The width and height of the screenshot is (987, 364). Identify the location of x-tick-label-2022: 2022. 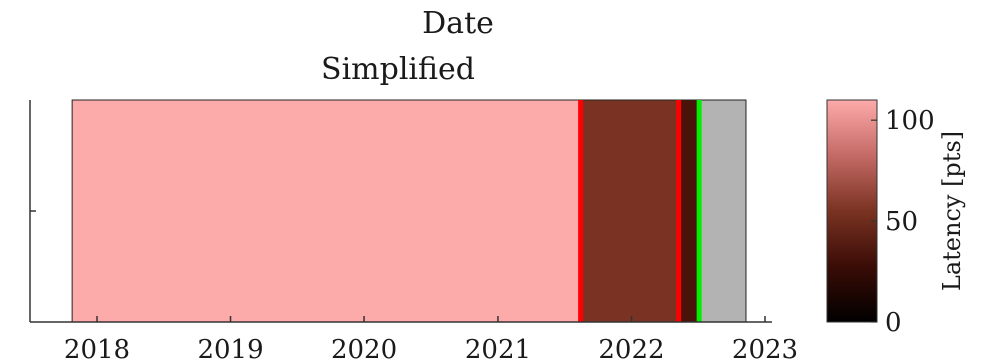
(631, 349).